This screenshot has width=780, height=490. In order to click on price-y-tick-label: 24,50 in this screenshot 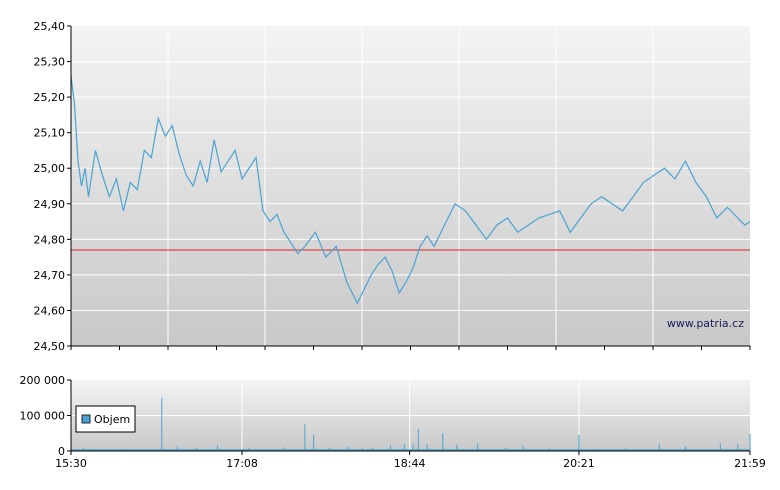, I will do `click(50, 346)`.